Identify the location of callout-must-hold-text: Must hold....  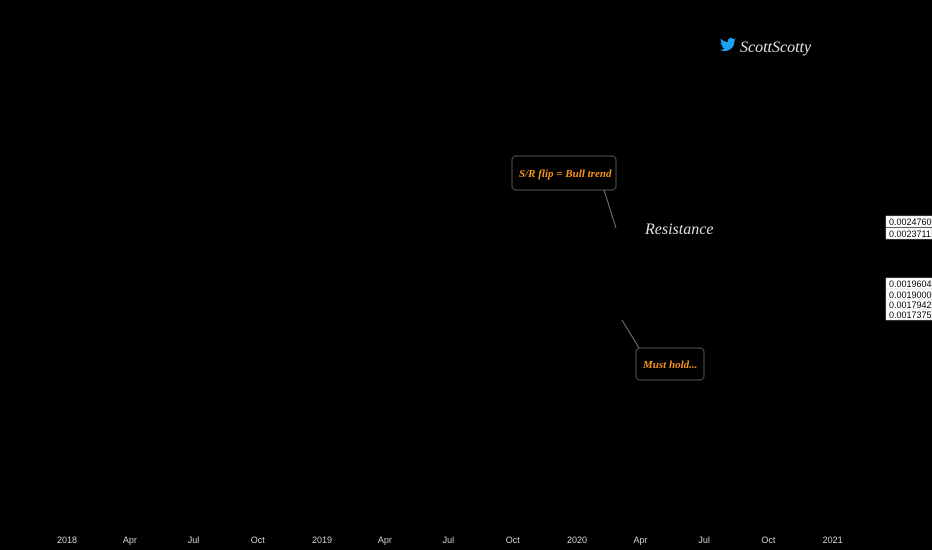
(669, 365).